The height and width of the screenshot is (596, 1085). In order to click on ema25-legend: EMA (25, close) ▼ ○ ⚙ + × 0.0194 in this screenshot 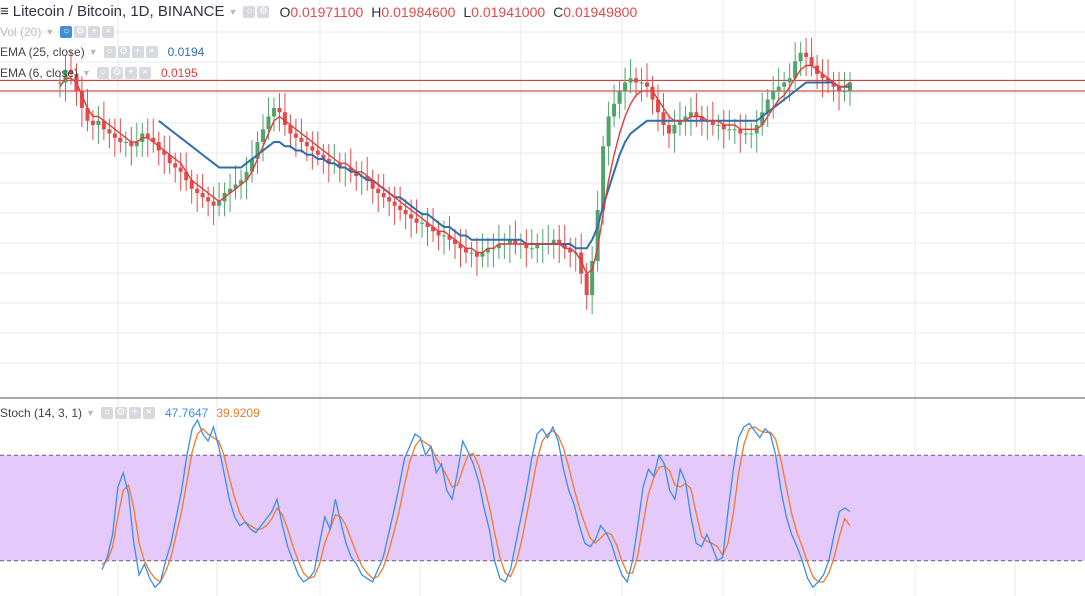, I will do `click(102, 52)`.